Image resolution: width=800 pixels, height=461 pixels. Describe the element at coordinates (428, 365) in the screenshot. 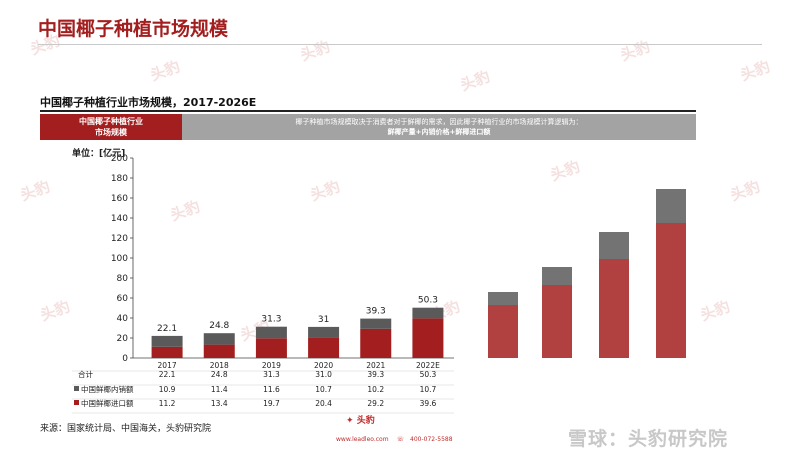

I see `x-tick-label: 2022E` at that location.